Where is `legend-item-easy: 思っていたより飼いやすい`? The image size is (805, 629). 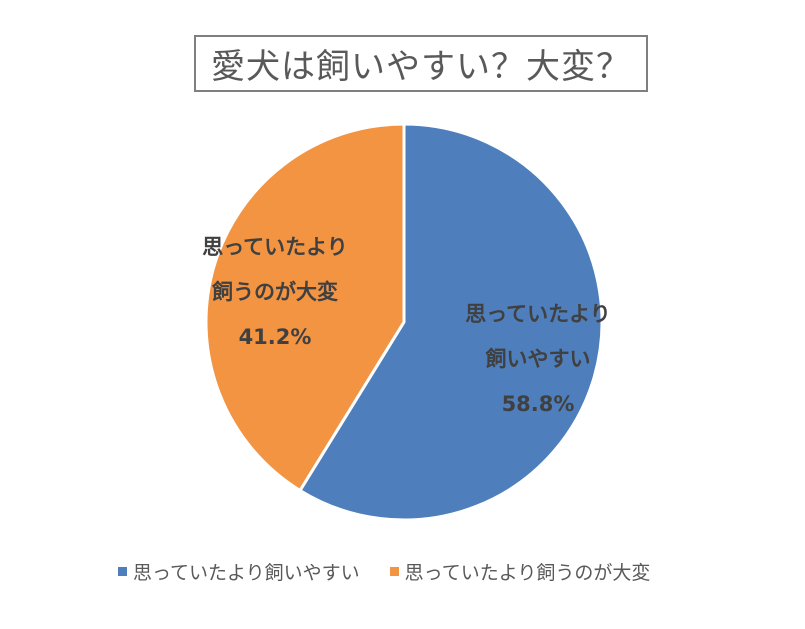 legend-item-easy: 思っていたより飼いやすい is located at coordinates (239, 571).